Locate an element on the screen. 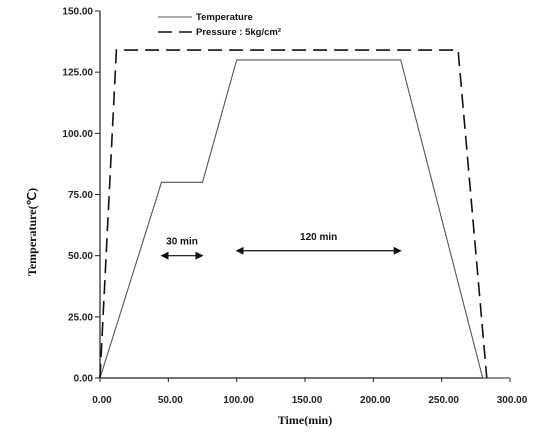 This screenshot has width=540, height=432. y-tick-label: 0.00 is located at coordinates (84, 379).